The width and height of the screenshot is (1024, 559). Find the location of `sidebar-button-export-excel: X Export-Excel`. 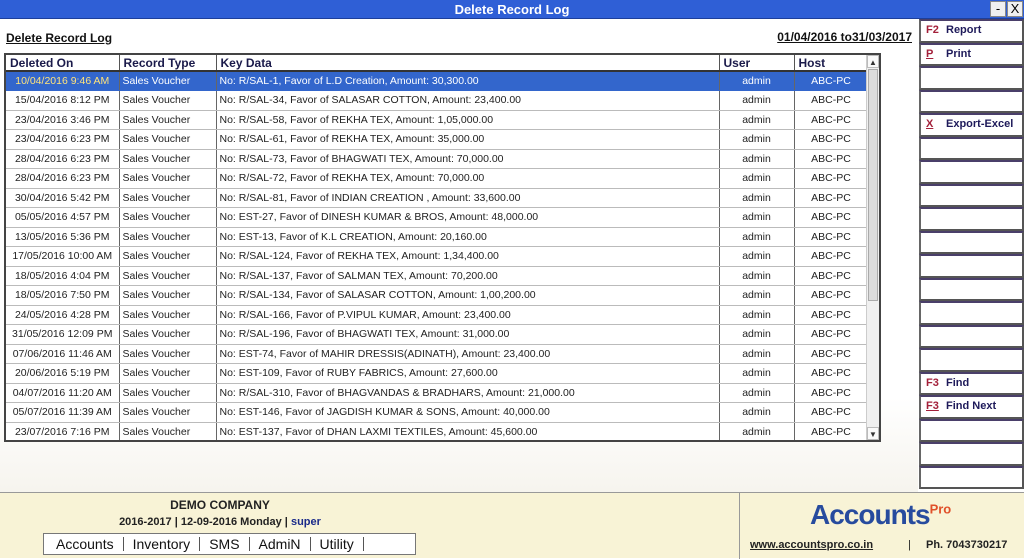

sidebar-button-export-excel: X Export-Excel is located at coordinates (971, 125).